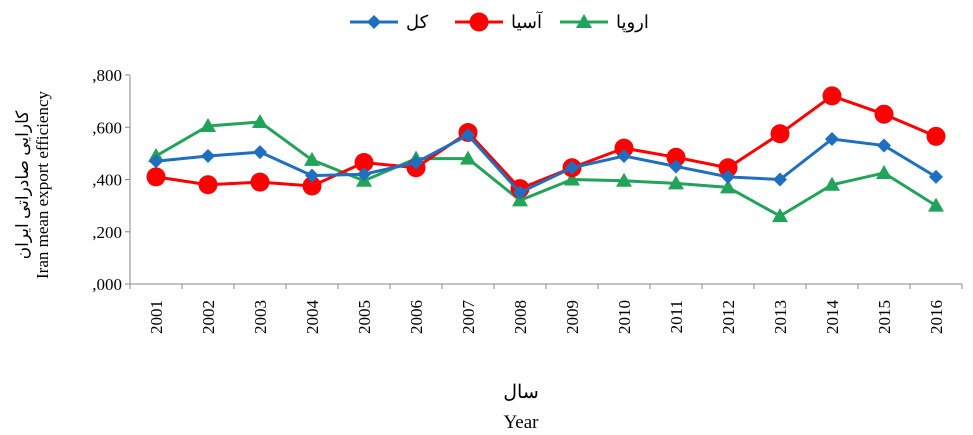 Image resolution: width=973 pixels, height=435 pixels. Describe the element at coordinates (728, 317) in the screenshot. I see `x-tick-label: 2012` at that location.